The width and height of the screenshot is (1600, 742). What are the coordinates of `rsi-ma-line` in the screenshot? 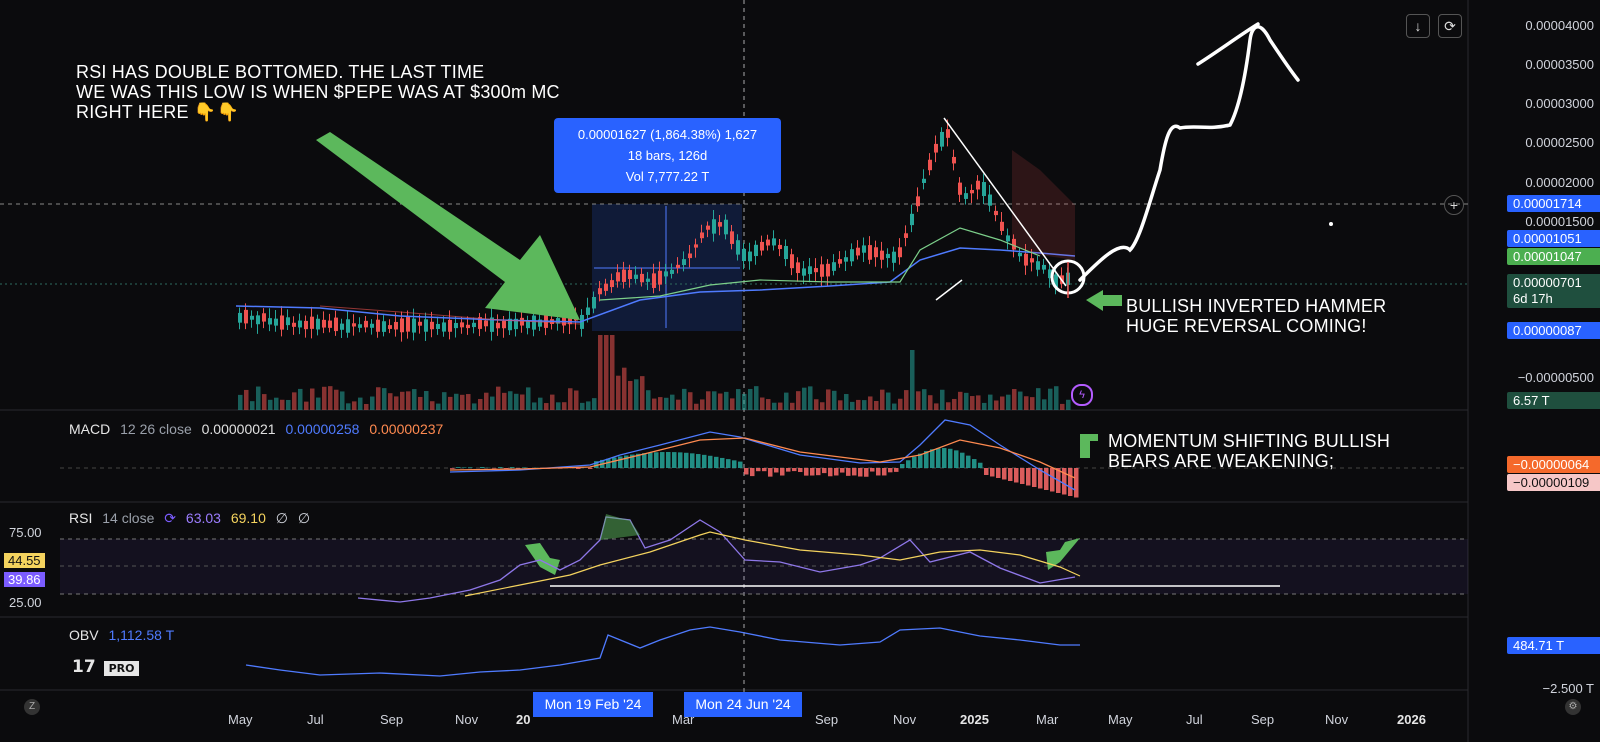 It's located at (772, 564).